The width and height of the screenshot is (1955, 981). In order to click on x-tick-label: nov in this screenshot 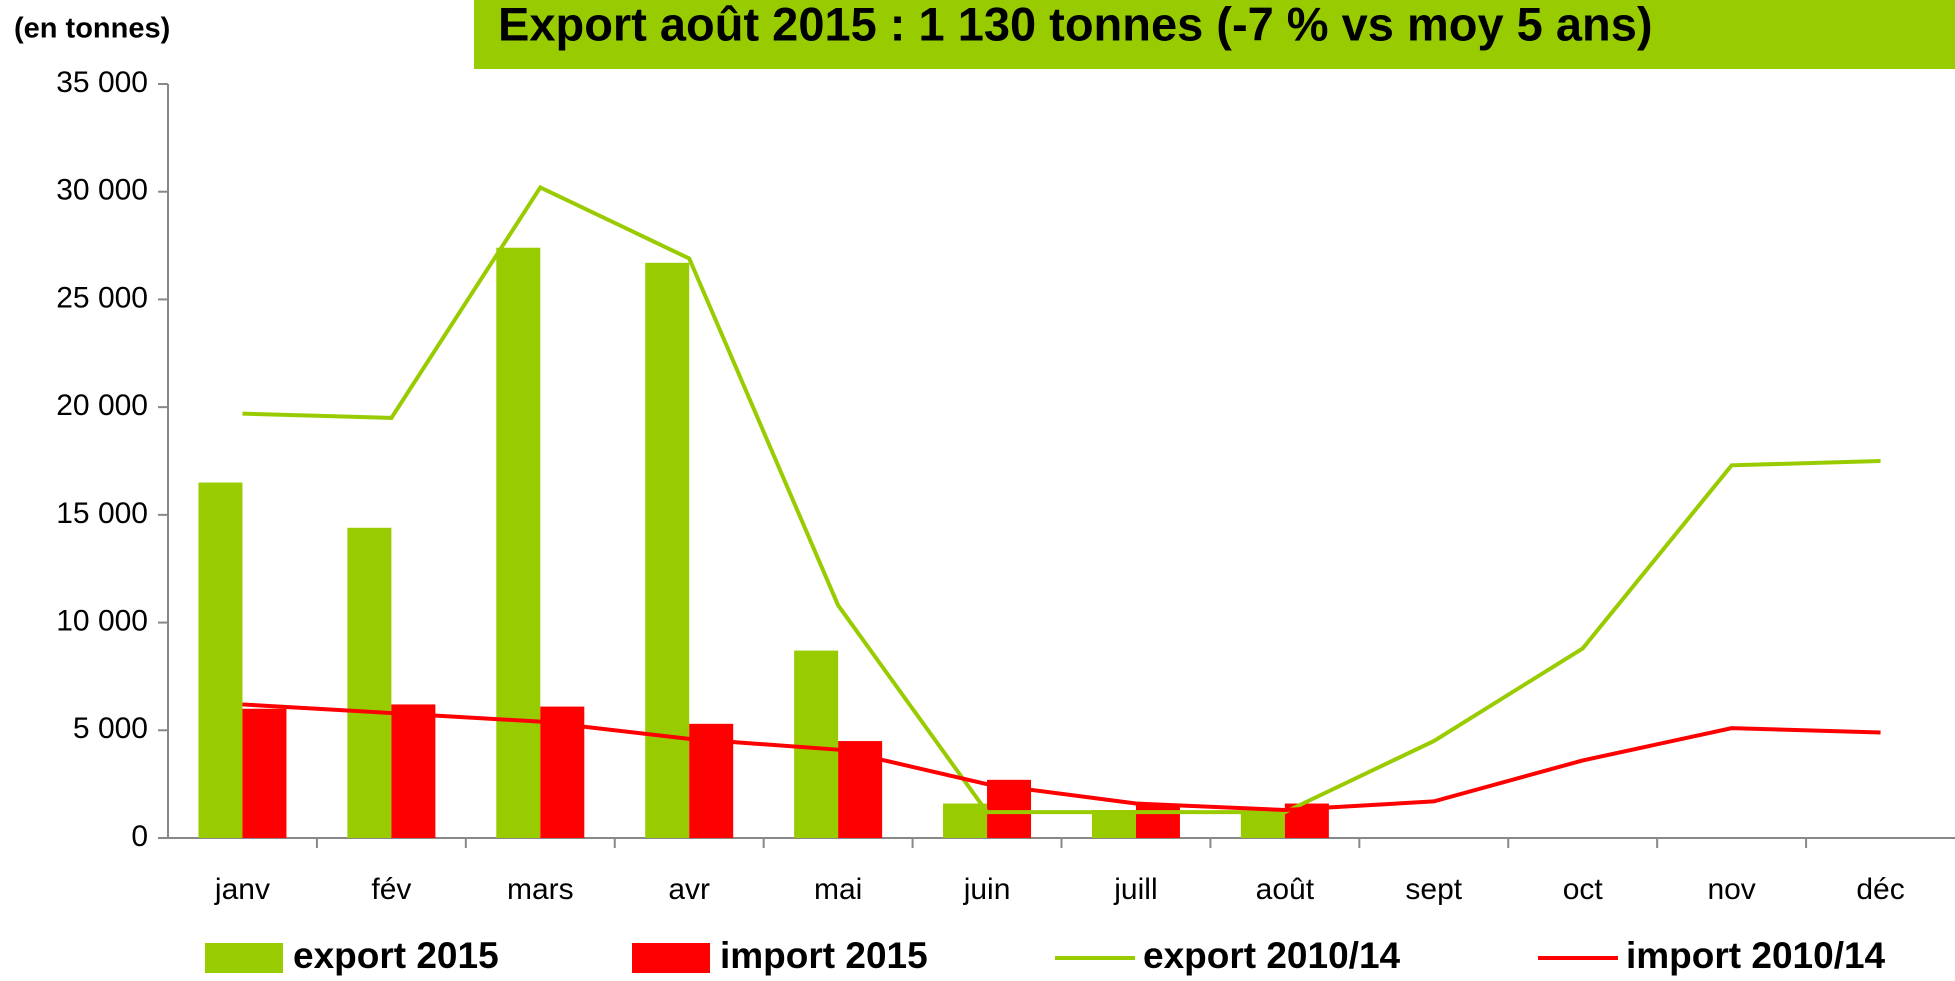, I will do `click(1731, 889)`.